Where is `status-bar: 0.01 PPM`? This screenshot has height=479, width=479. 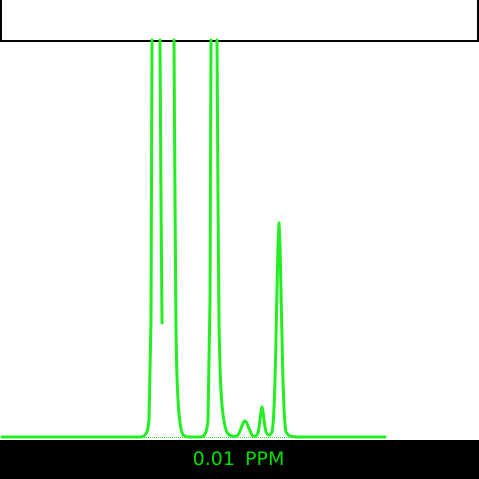
status-bar: 0.01 PPM is located at coordinates (239, 459).